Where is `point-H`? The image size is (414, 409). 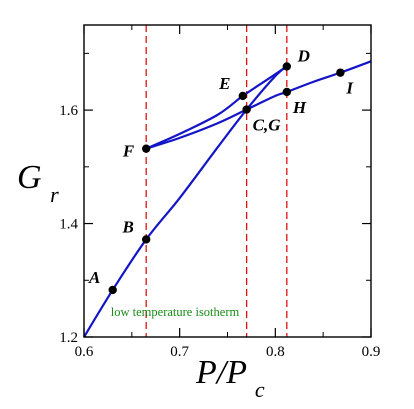 point-H is located at coordinates (287, 92).